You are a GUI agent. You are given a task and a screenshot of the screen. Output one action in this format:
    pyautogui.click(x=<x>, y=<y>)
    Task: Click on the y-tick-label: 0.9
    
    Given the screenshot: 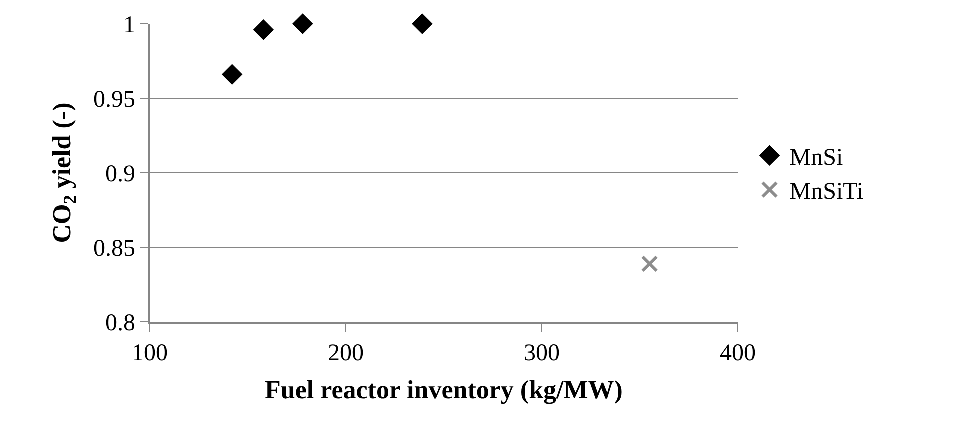 What is the action you would take?
    pyautogui.click(x=120, y=174)
    